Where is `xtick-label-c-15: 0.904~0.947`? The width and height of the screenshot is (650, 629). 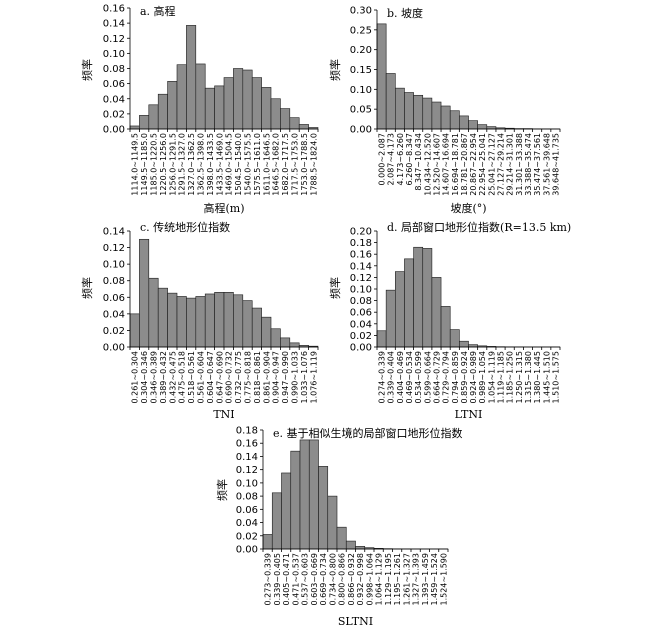
xtick-label-c-15: 0.904~0.947 is located at coordinates (276, 377).